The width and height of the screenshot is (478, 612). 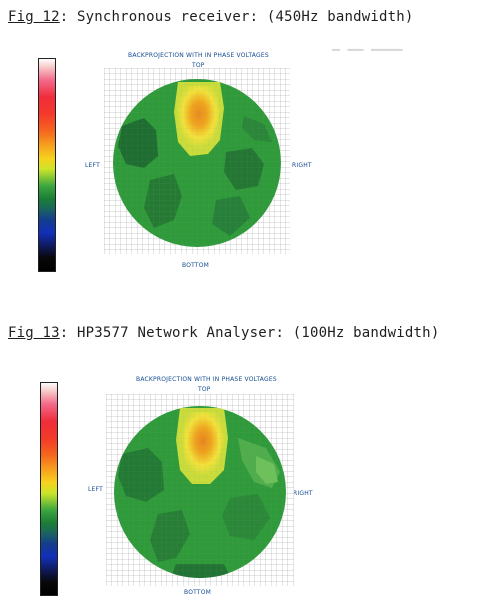 What do you see at coordinates (34, 333) in the screenshot?
I see `figure-13-label: Fig 13` at bounding box center [34, 333].